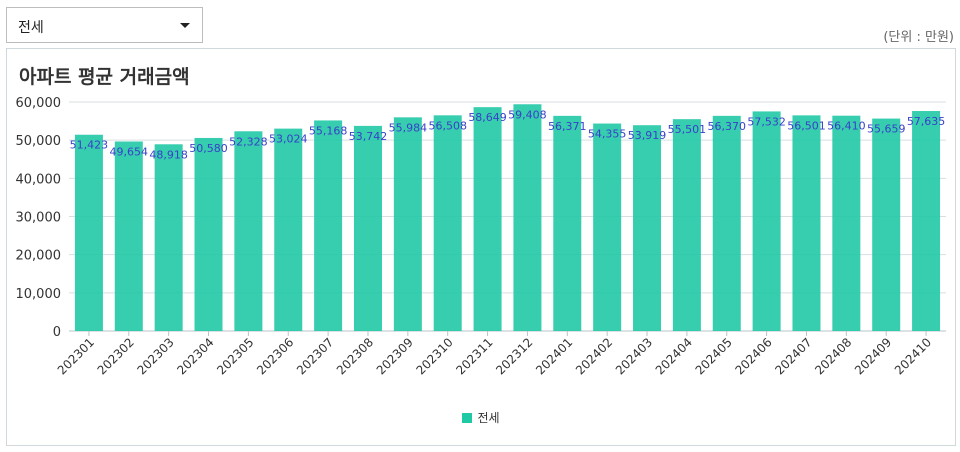 This screenshot has height=452, width=960. Describe the element at coordinates (116, 356) in the screenshot. I see `x-tick-label: 202302` at that location.